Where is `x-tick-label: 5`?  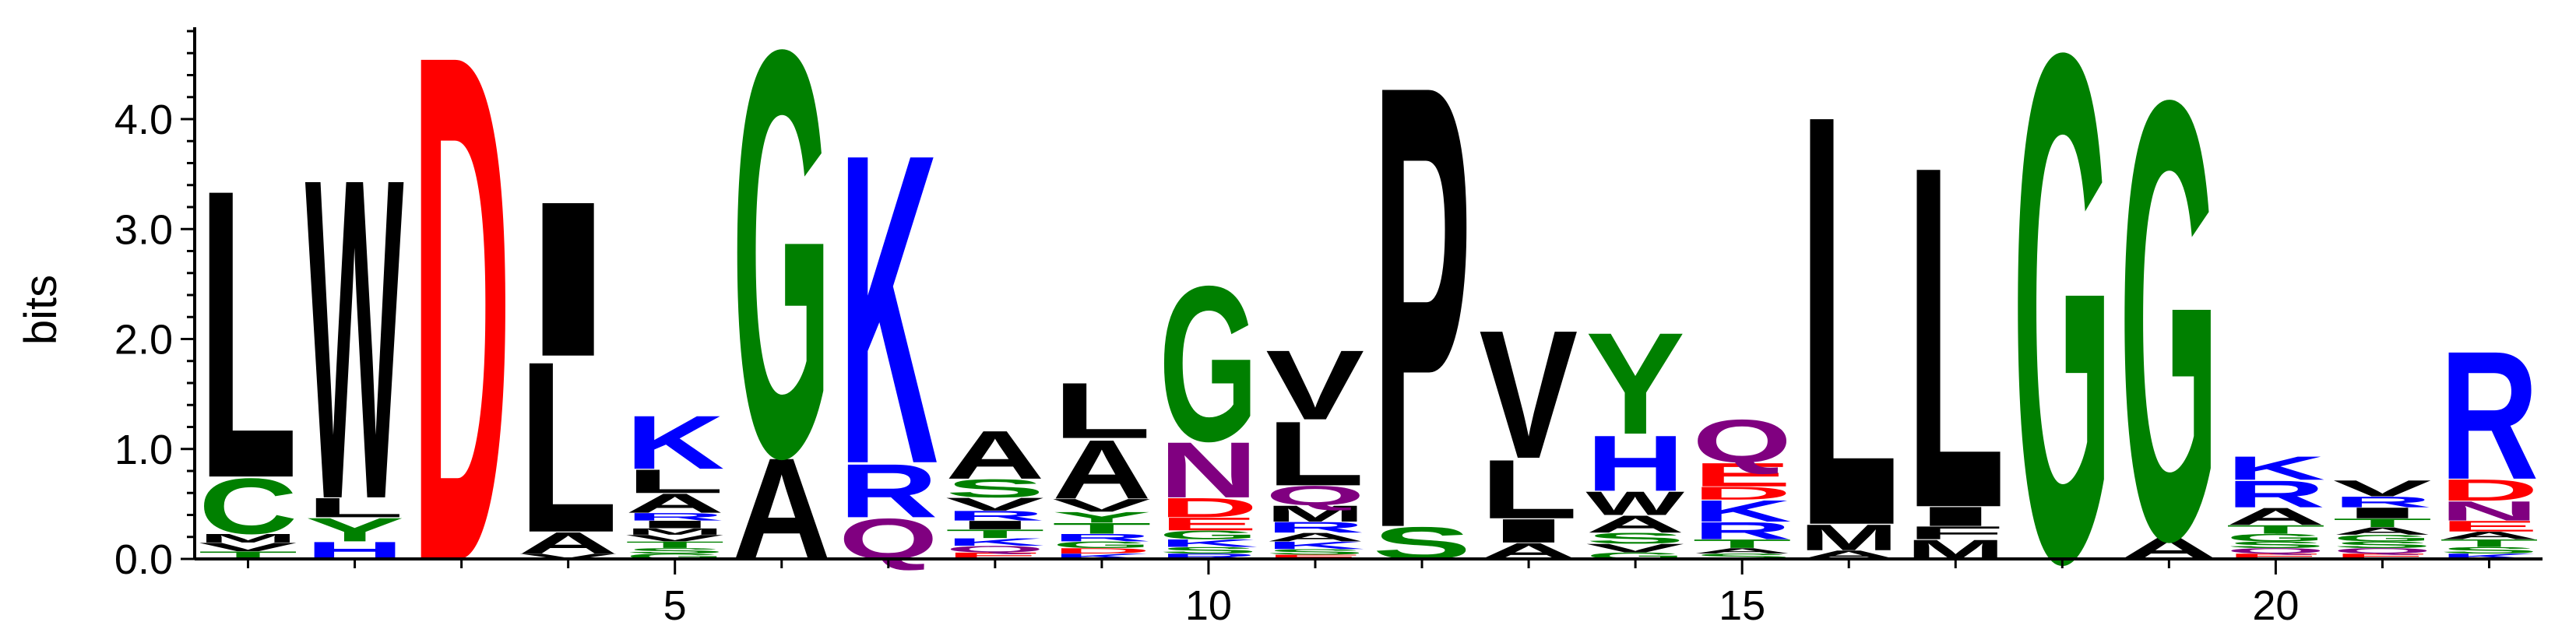 x-tick-label: 5 is located at coordinates (675, 605).